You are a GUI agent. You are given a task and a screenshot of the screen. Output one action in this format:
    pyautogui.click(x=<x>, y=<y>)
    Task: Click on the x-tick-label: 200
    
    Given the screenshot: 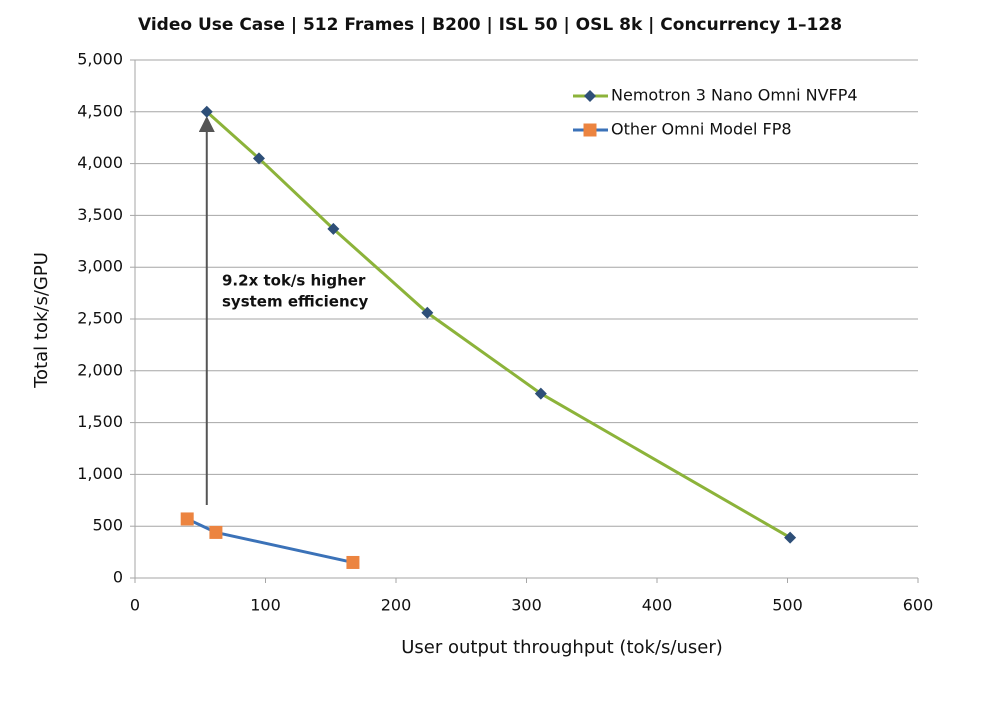 What is the action you would take?
    pyautogui.click(x=396, y=605)
    